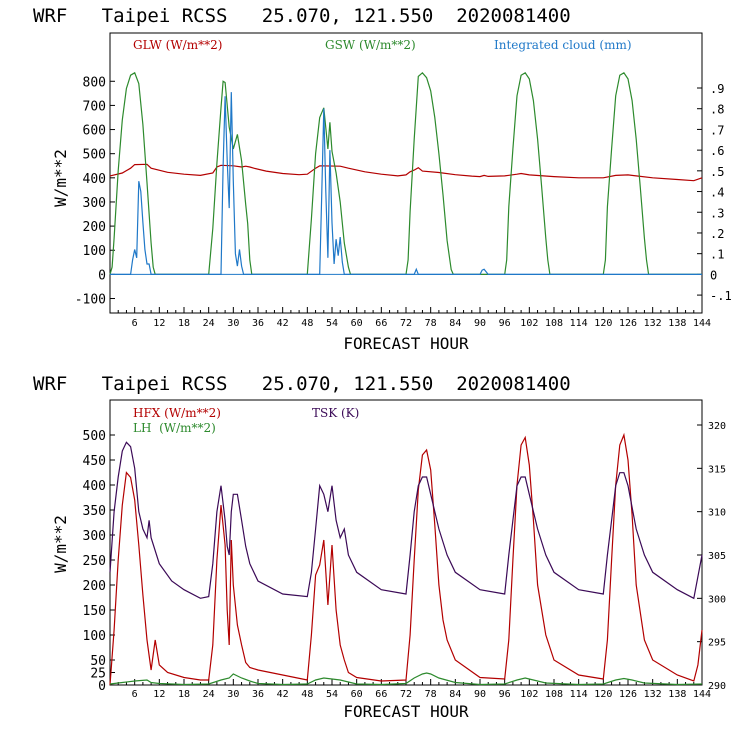 The height and width of the screenshot is (740, 740). Describe the element at coordinates (505, 694) in the screenshot. I see `bottom-x-tick-label: 96` at that location.